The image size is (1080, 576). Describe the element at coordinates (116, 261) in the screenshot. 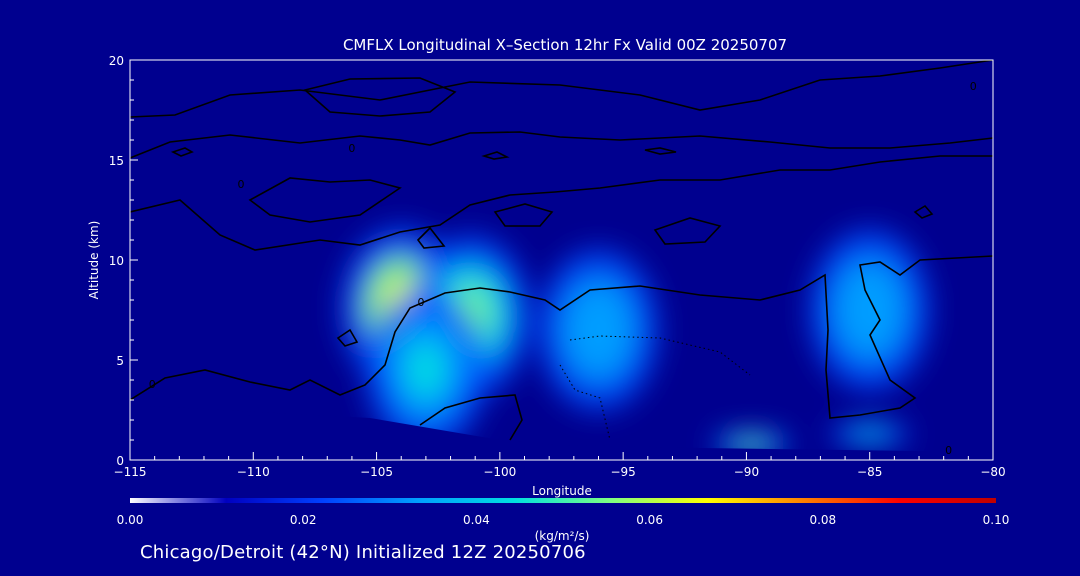

I see `y-tick-label-2: 10` at that location.